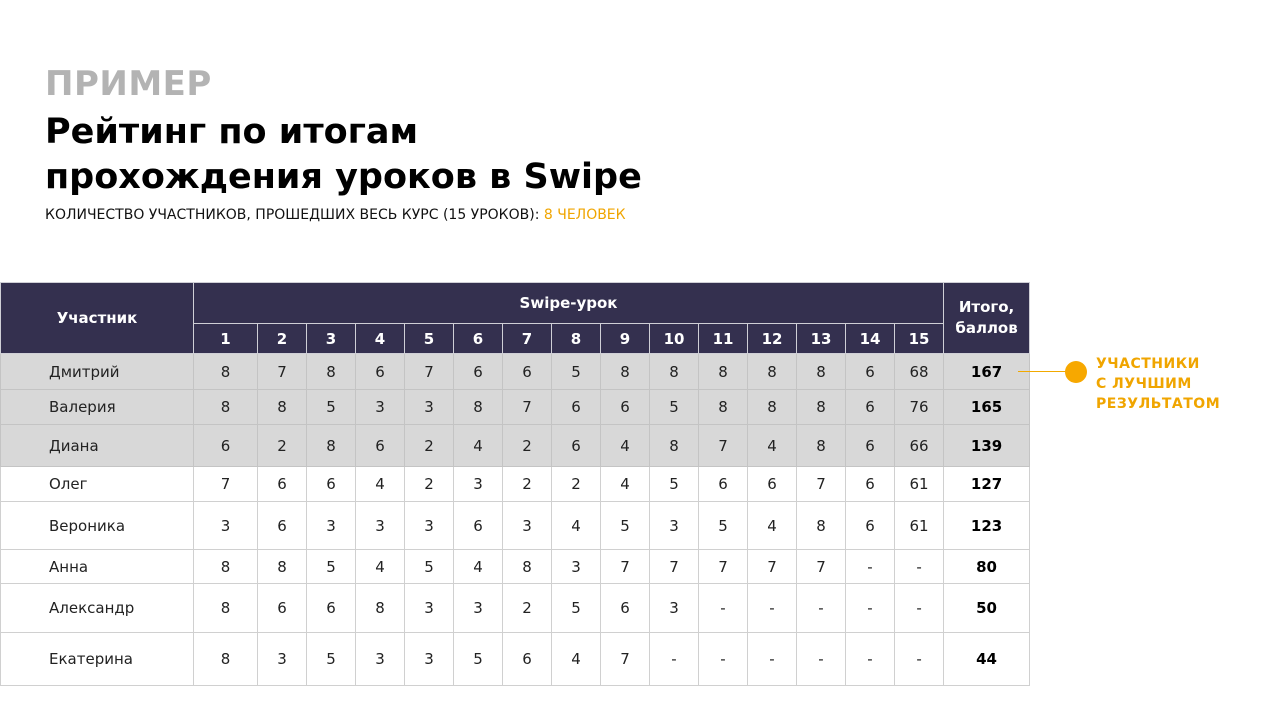 This screenshot has width=1280, height=720. Describe the element at coordinates (282, 338) in the screenshot. I see `lesson-number-header: 2` at that location.